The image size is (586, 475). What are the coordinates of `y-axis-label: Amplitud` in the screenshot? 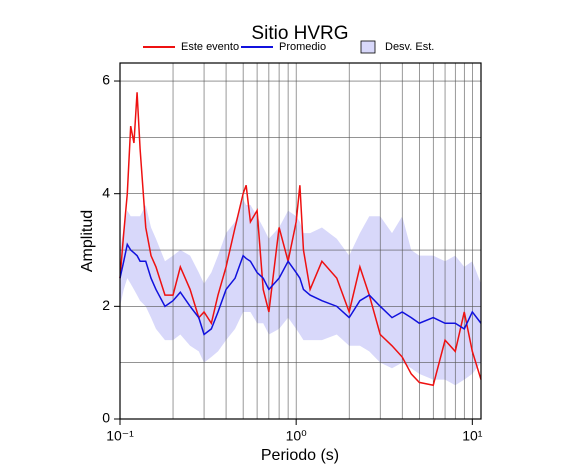 It's located at (87, 241).